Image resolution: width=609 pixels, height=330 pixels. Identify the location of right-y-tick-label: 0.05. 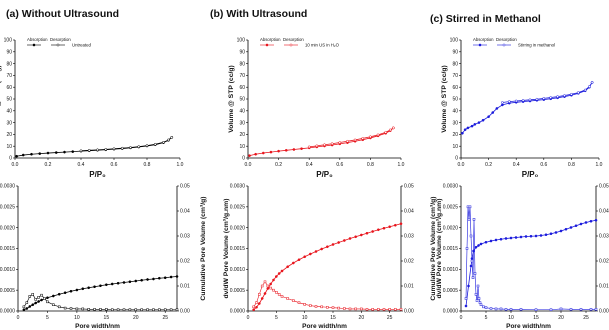
(604, 187).